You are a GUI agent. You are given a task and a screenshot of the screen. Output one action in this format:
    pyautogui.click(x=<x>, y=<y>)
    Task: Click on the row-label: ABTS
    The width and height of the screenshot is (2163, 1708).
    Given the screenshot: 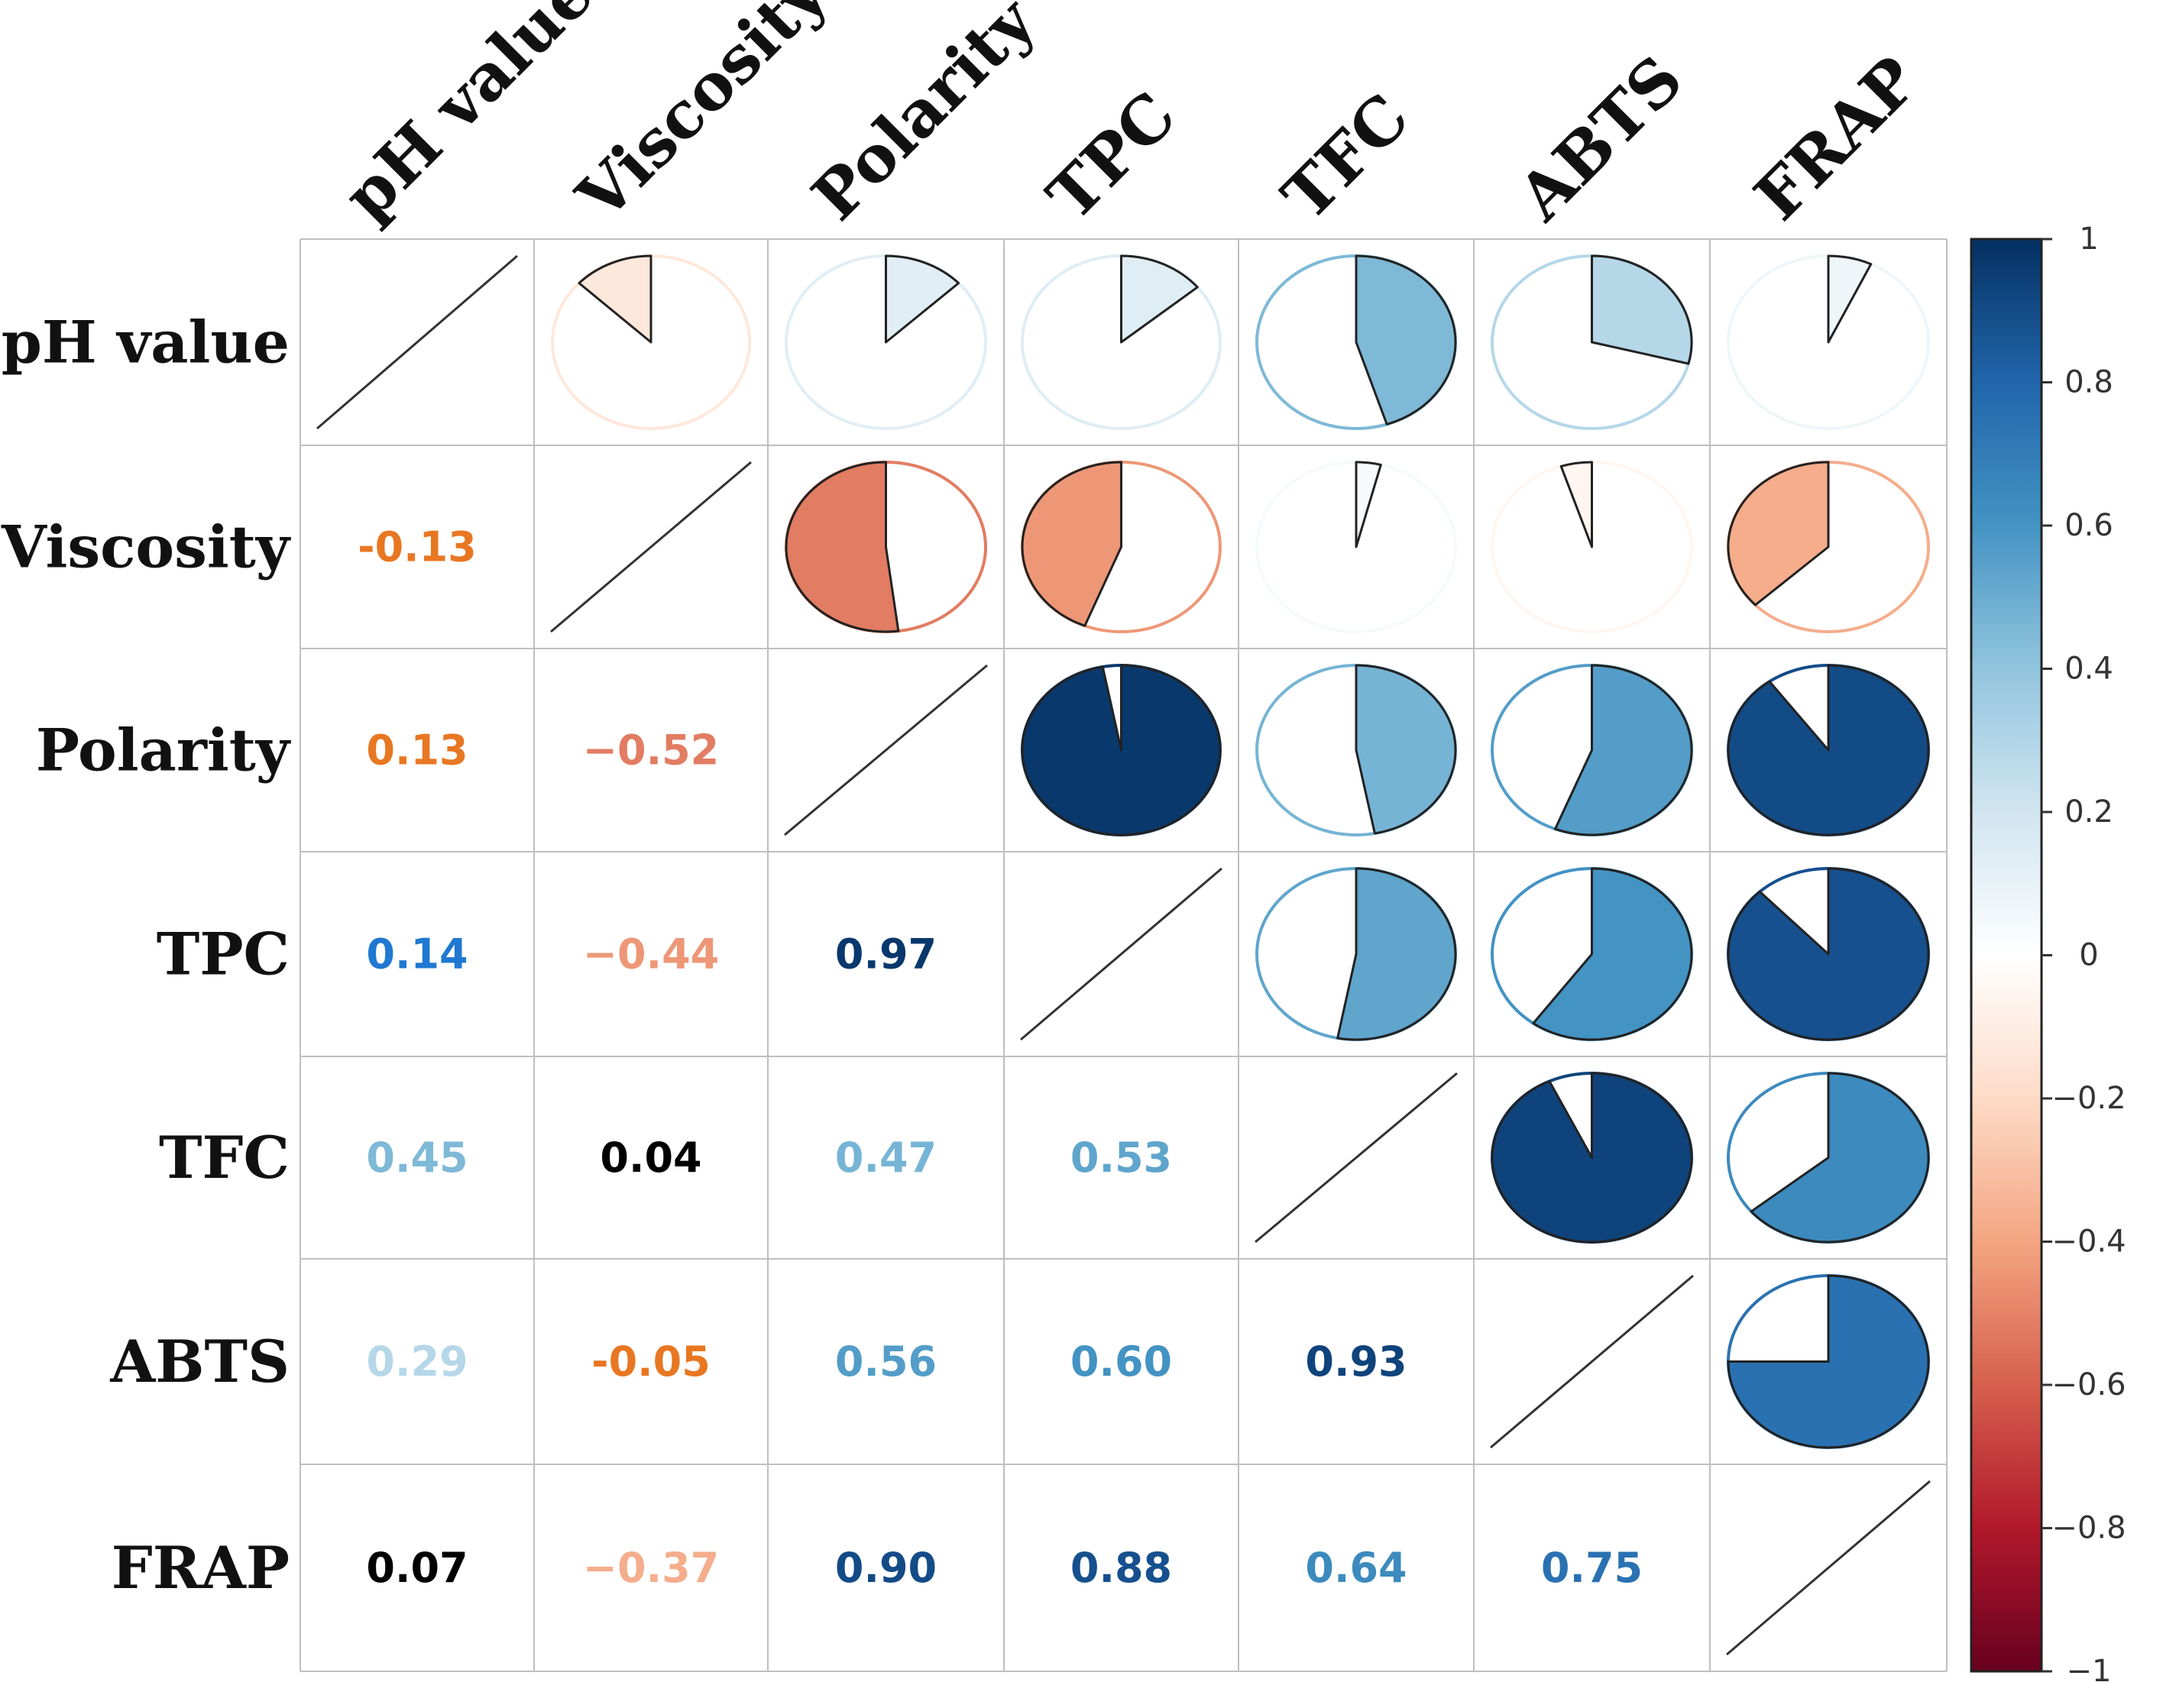 What is the action you would take?
    pyautogui.click(x=199, y=1362)
    